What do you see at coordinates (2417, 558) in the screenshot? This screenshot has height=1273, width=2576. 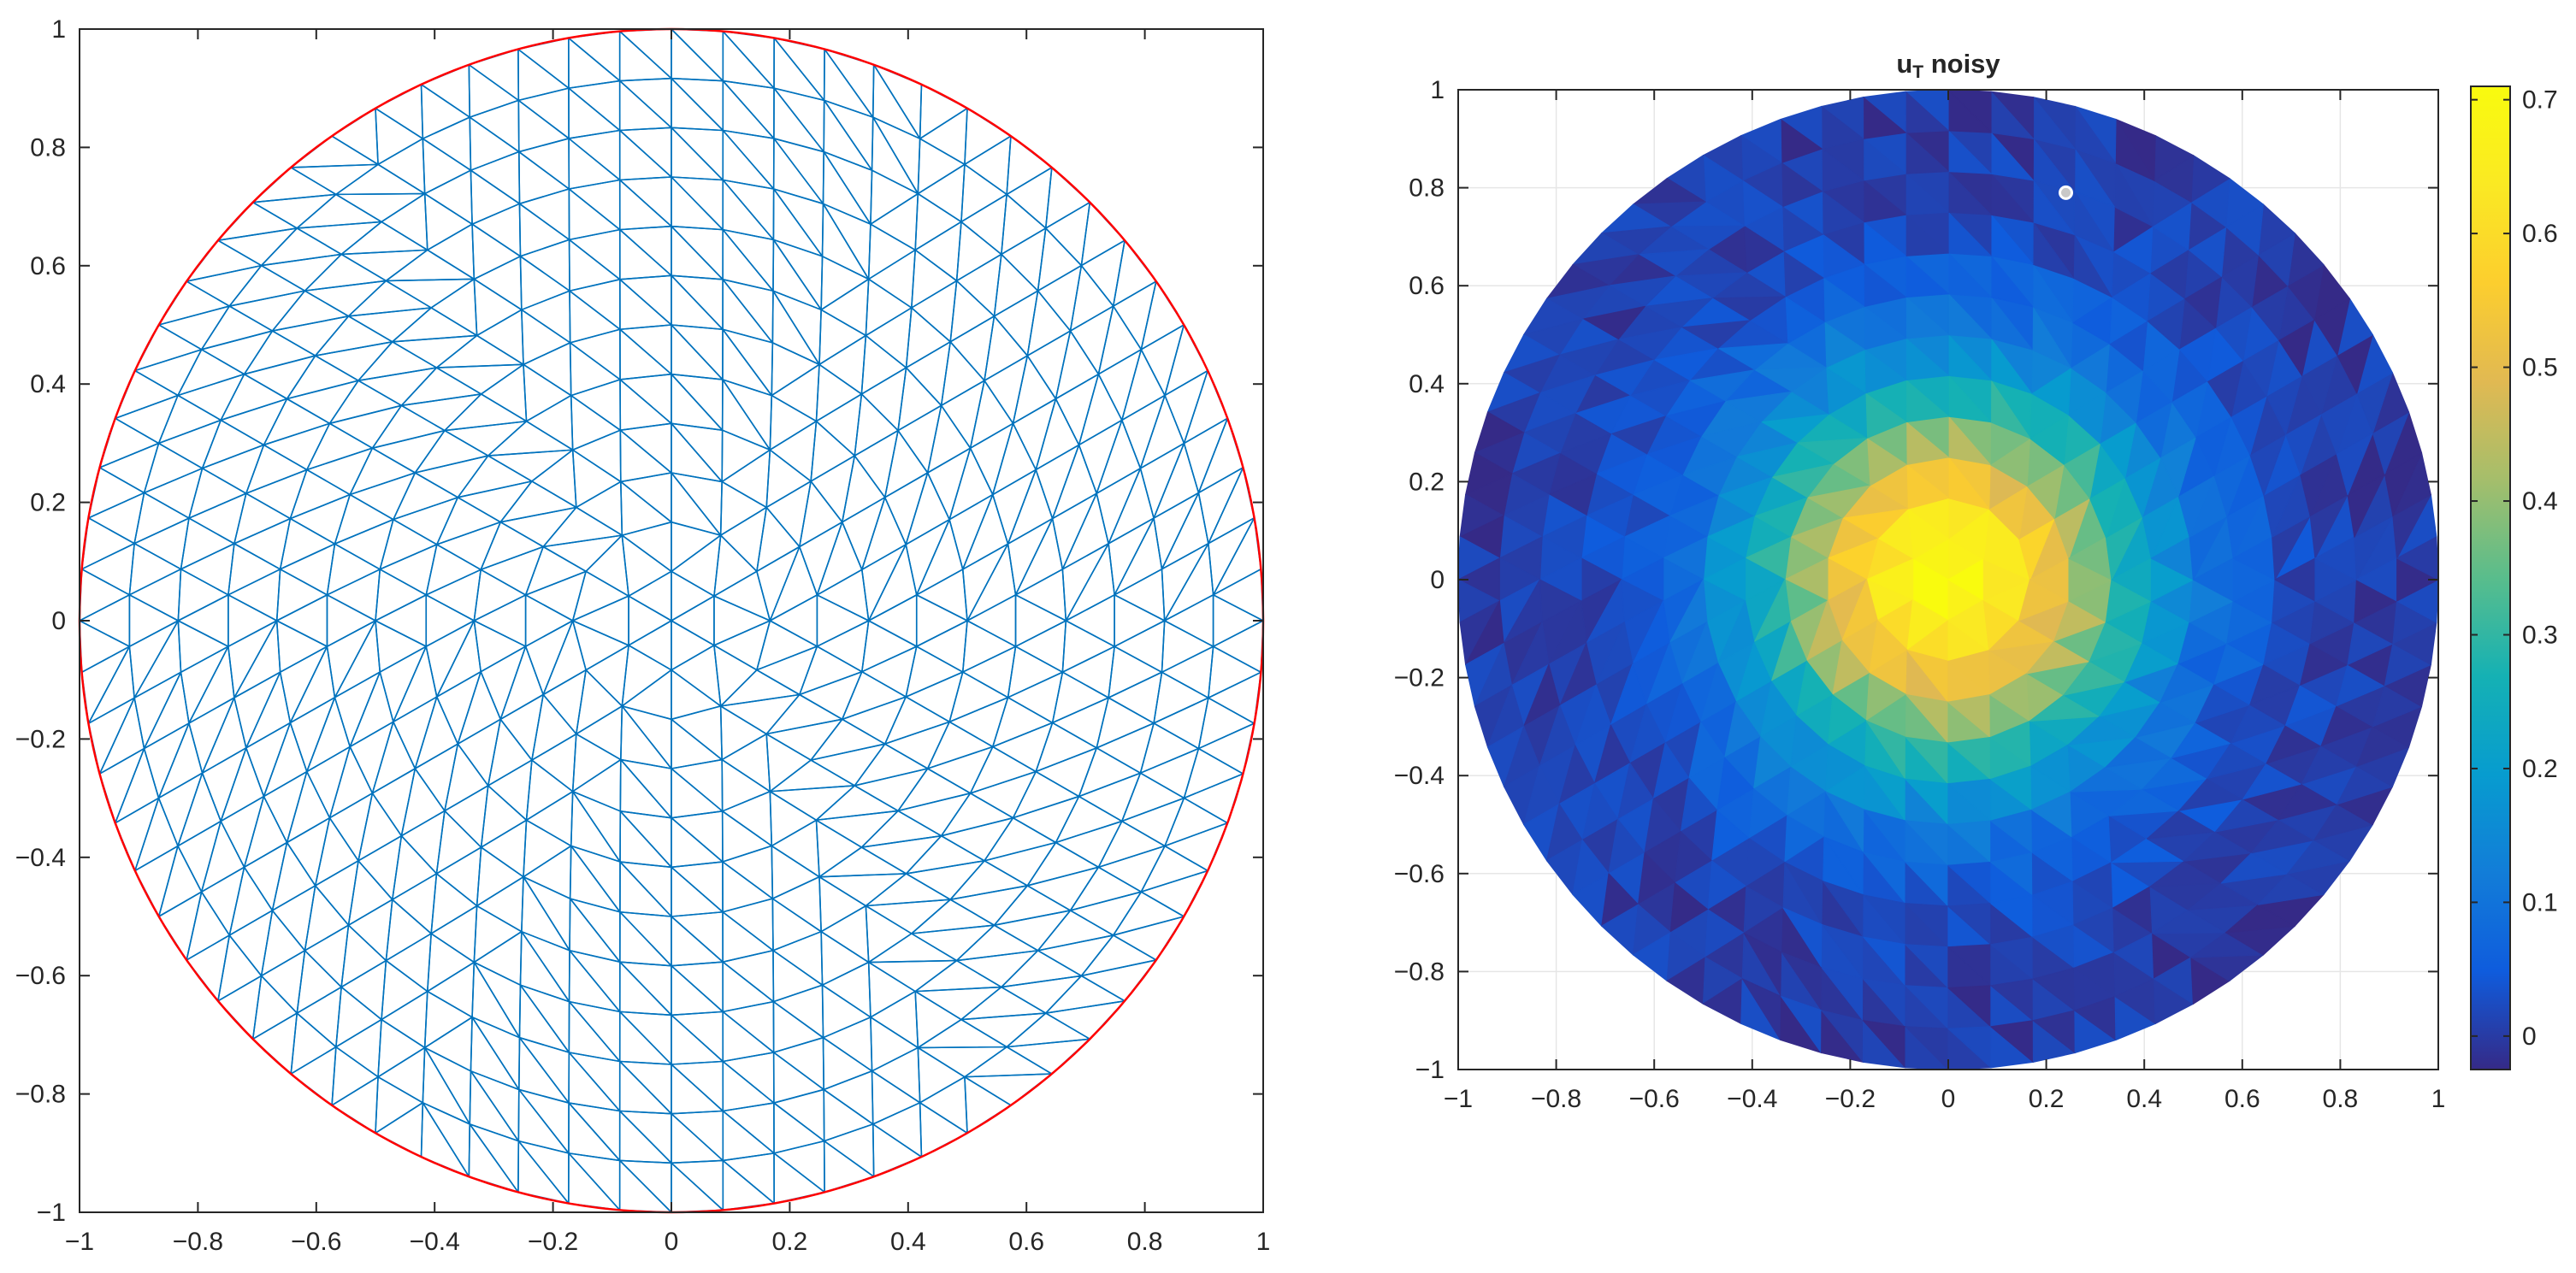 I see `field-cell` at bounding box center [2417, 558].